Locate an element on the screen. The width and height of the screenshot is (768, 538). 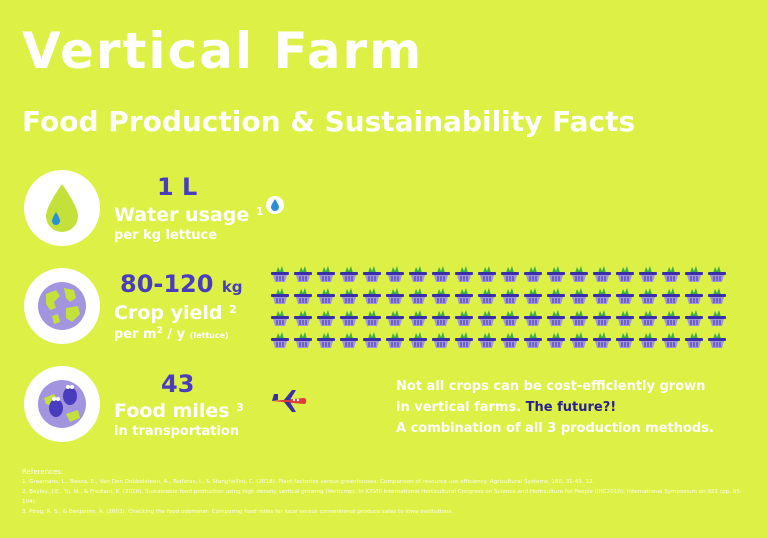
crop-yield-ref: 2 is located at coordinates (233, 309).